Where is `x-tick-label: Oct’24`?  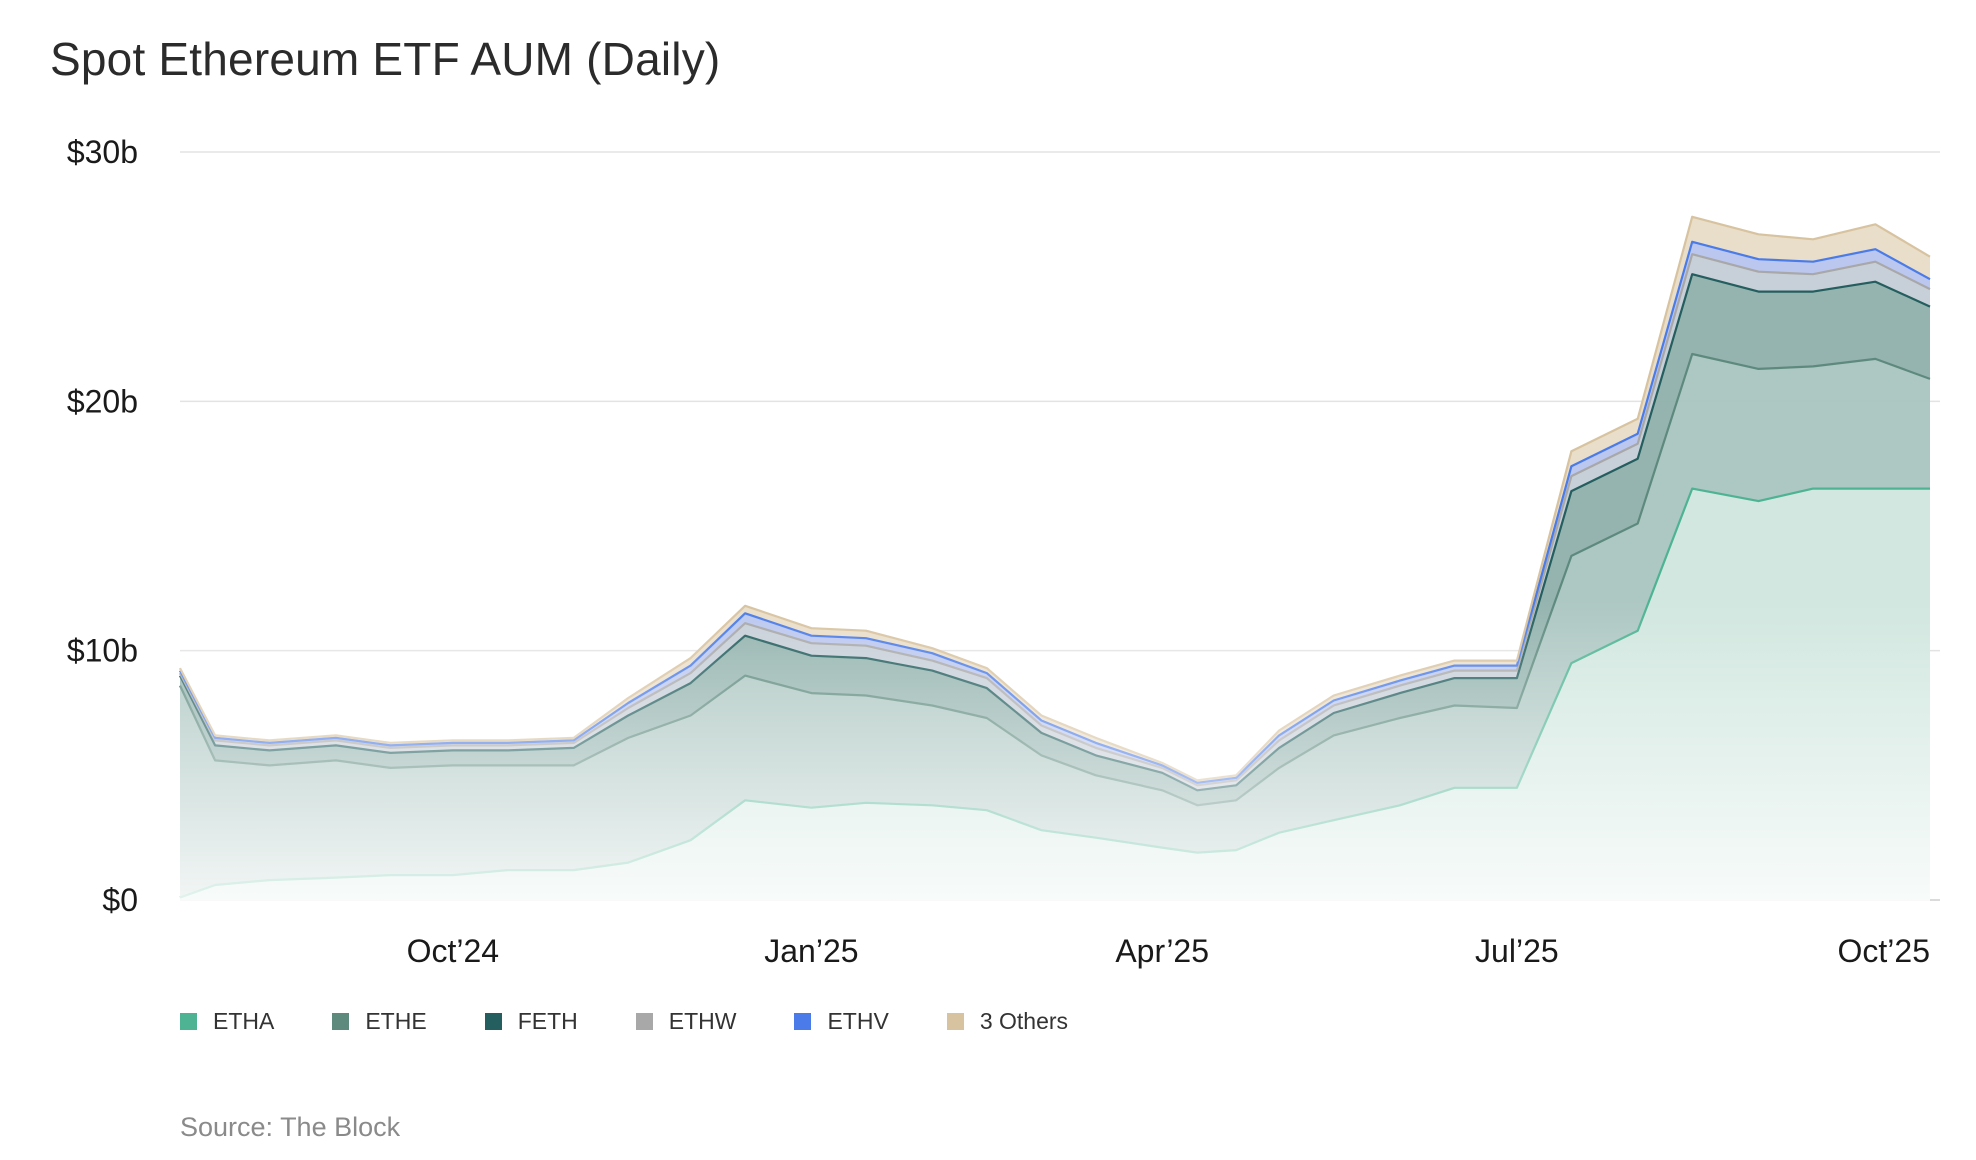 x-tick-label: Oct’24 is located at coordinates (453, 951).